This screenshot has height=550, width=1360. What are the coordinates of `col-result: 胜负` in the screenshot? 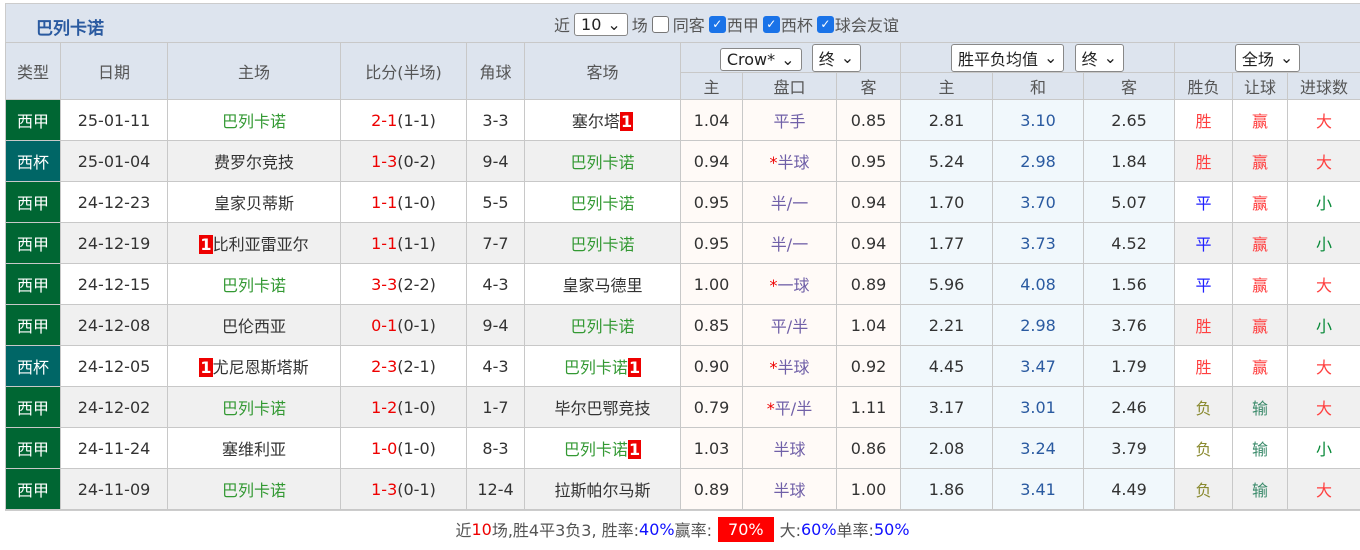 It's located at (1204, 86).